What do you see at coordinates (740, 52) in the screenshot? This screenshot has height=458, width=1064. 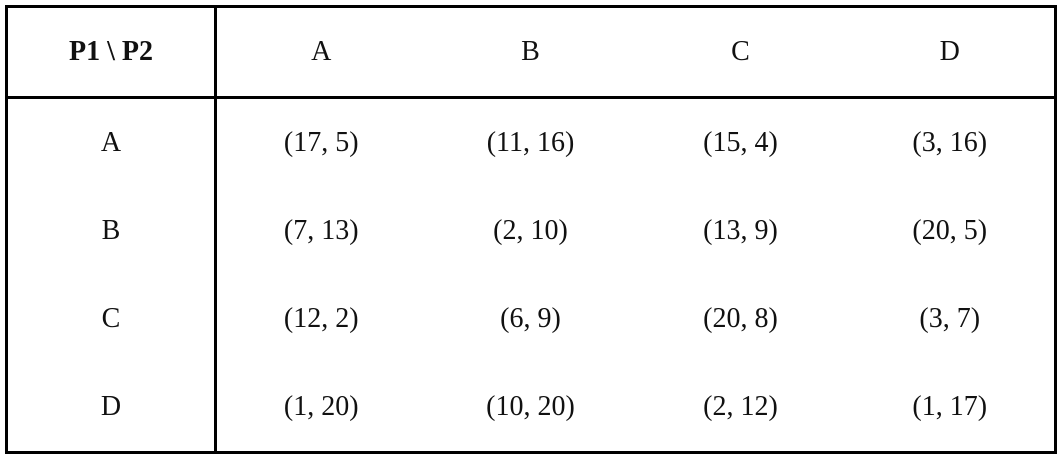 I see `column-header: C` at bounding box center [740, 52].